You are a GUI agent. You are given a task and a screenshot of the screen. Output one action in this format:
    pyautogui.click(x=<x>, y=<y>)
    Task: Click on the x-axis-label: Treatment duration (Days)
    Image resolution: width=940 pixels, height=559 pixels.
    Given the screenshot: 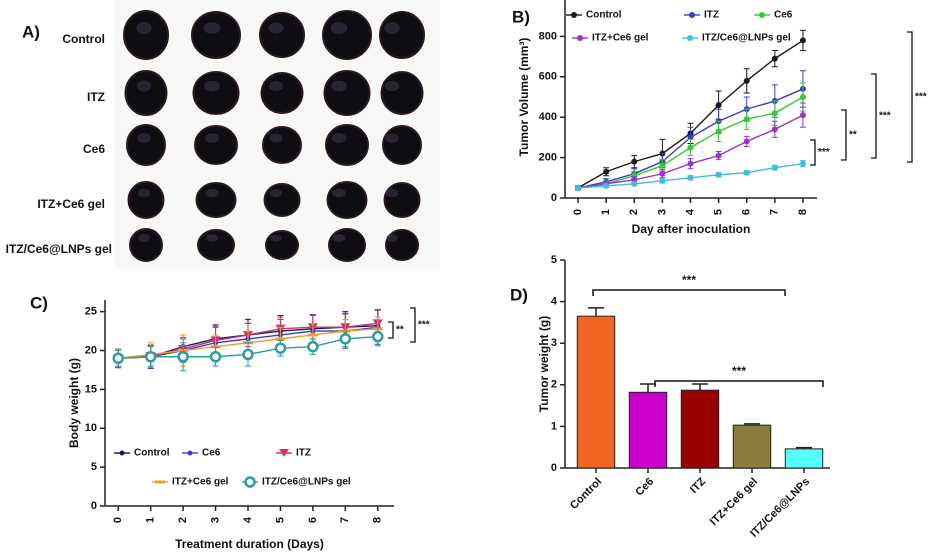 What is the action you would take?
    pyautogui.click(x=249, y=544)
    